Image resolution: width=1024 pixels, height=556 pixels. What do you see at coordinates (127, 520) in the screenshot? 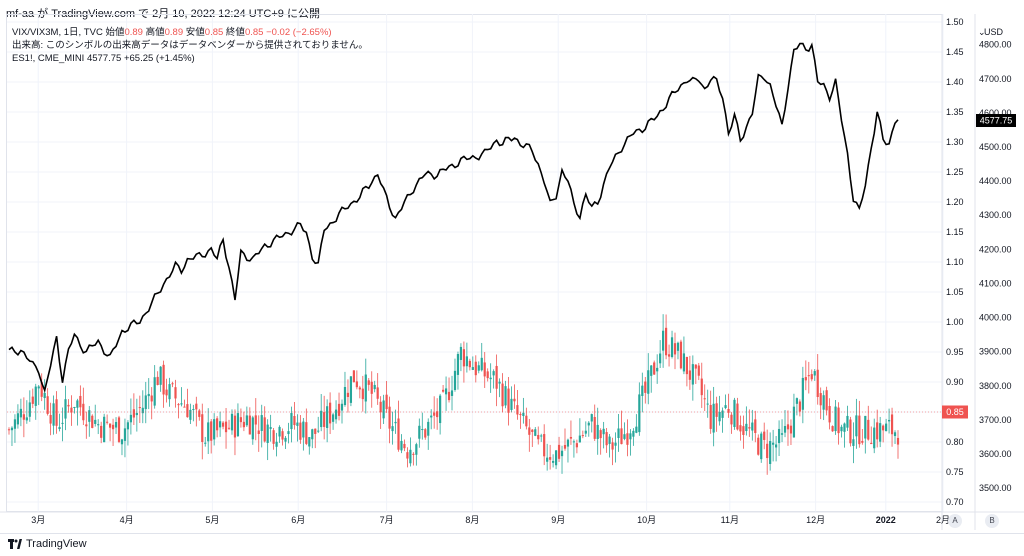
I see `x-tick-label: 4月` at bounding box center [127, 520].